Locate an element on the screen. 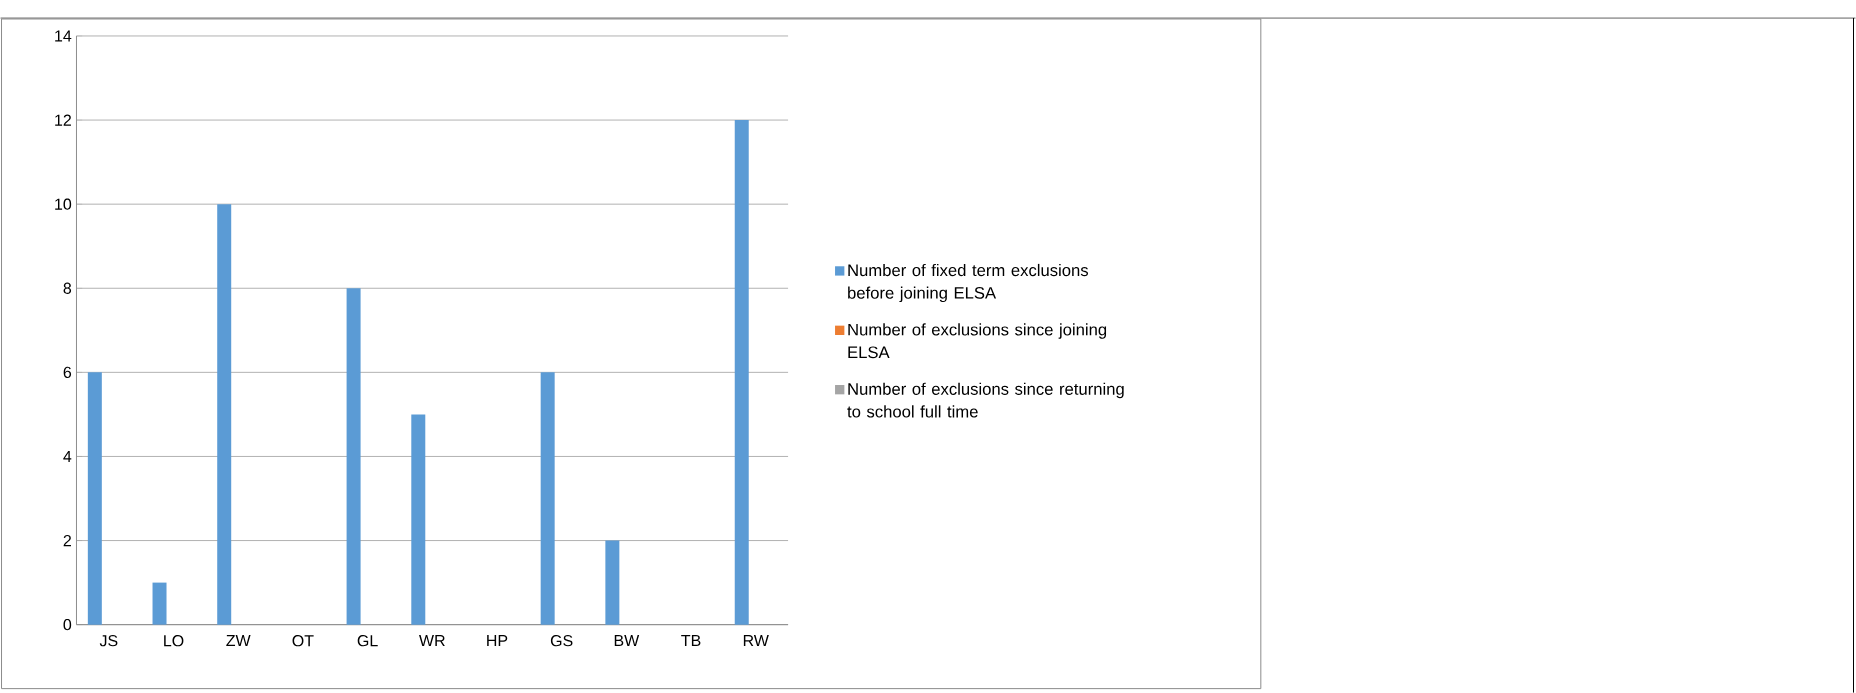 This screenshot has height=693, width=1856. y-tick-label: 8 is located at coordinates (67, 288).